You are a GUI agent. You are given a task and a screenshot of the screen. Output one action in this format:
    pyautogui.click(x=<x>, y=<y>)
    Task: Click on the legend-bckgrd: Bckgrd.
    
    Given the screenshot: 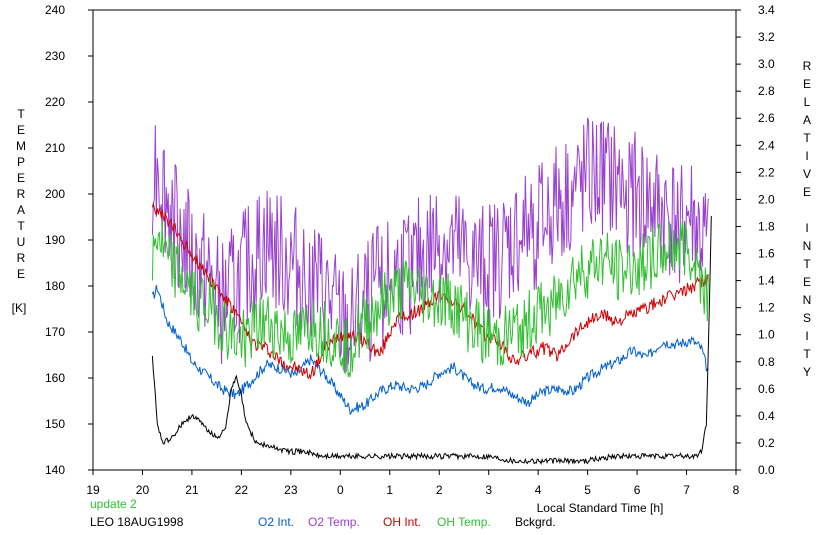 What is the action you would take?
    pyautogui.click(x=535, y=522)
    